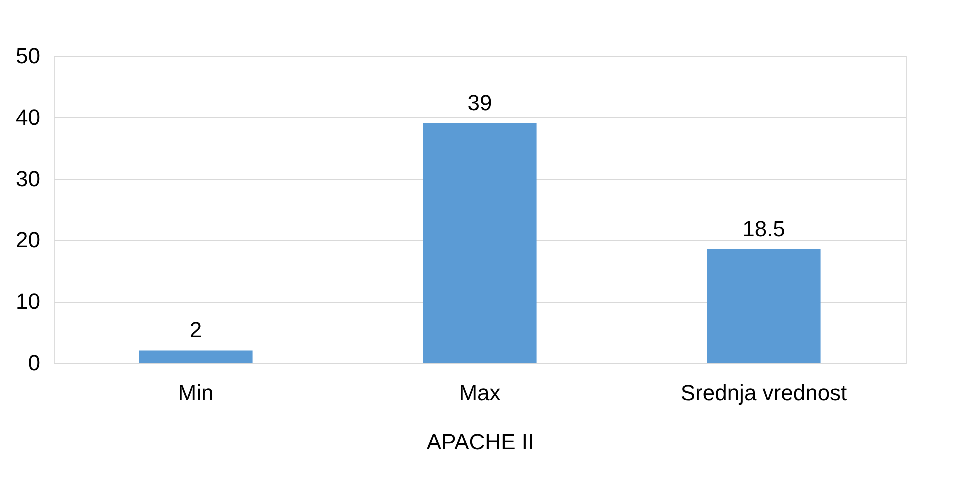 This screenshot has width=956, height=480. What do you see at coordinates (28, 179) in the screenshot?
I see `y-tick-label: 30` at bounding box center [28, 179].